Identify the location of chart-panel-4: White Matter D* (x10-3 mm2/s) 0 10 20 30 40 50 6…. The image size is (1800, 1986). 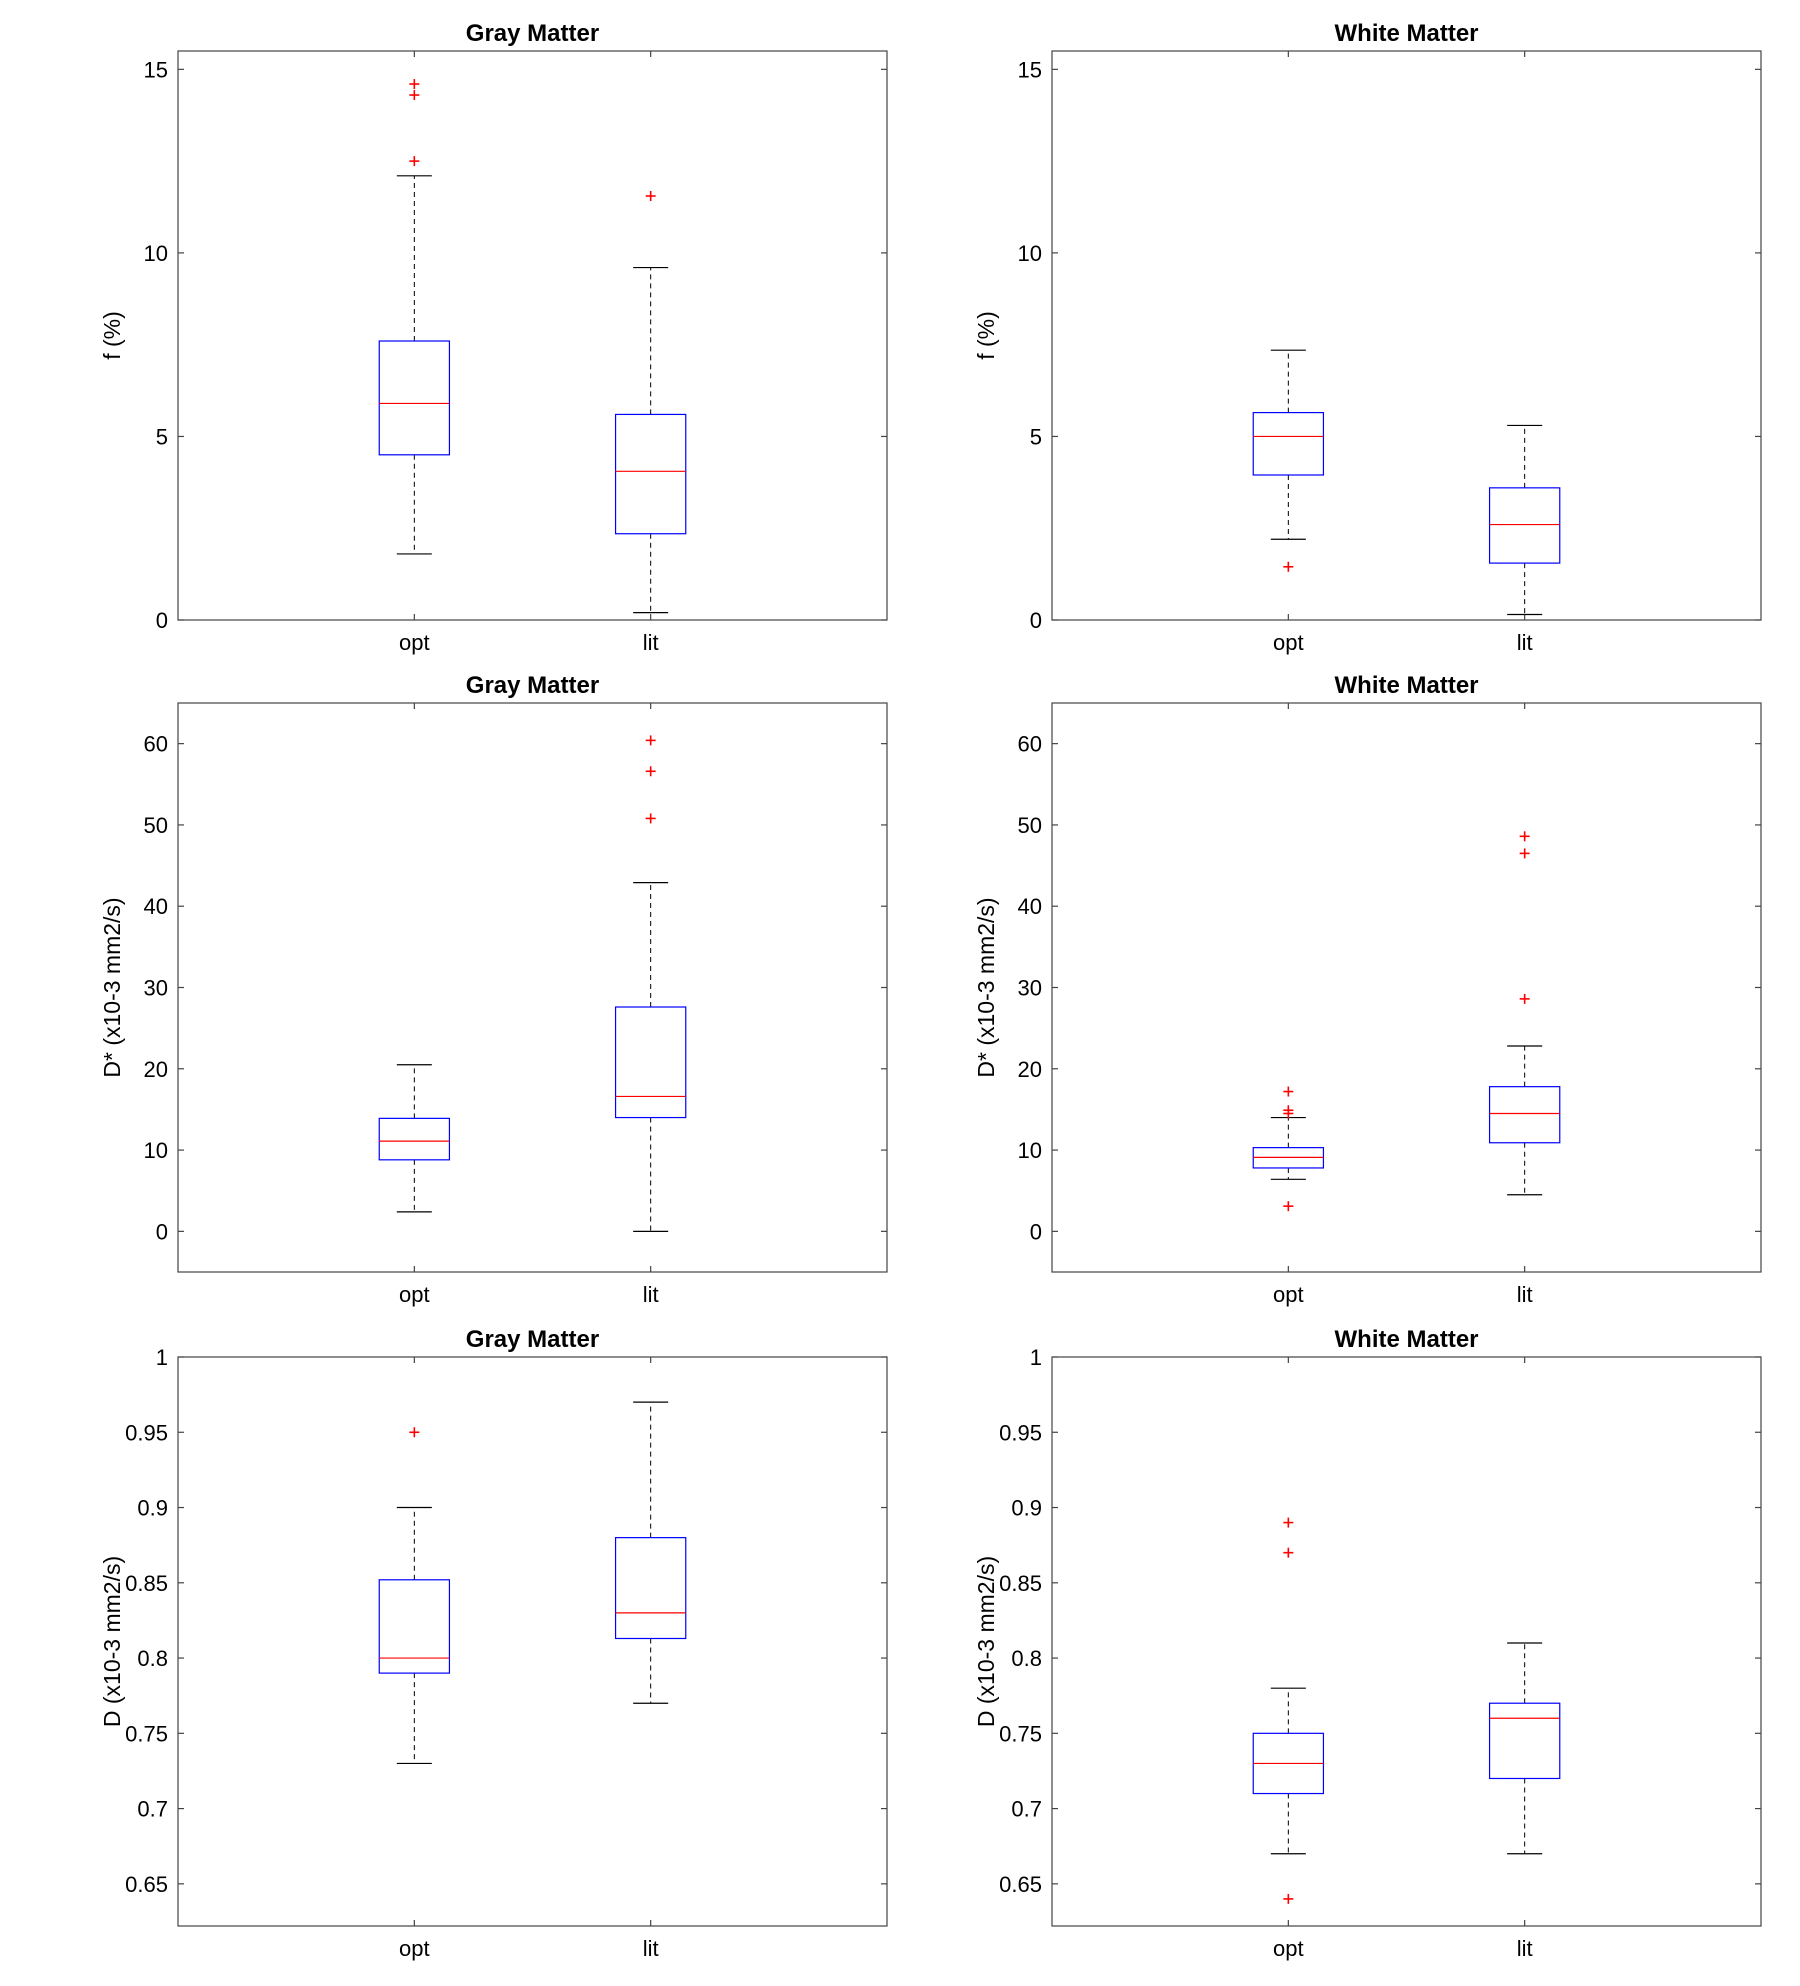
(1367, 989).